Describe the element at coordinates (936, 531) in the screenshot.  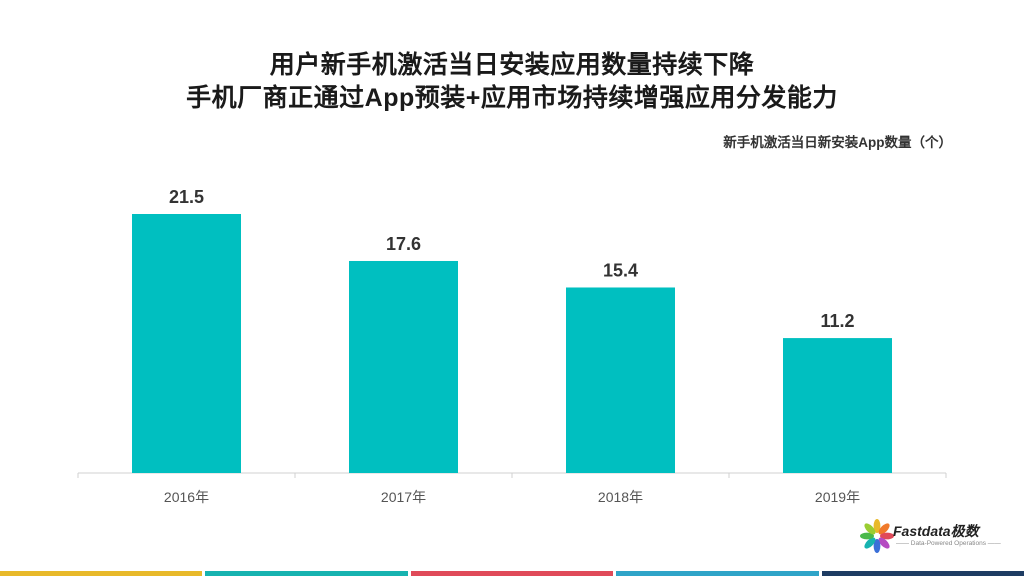
I see `logo-name: Fastdata极数` at that location.